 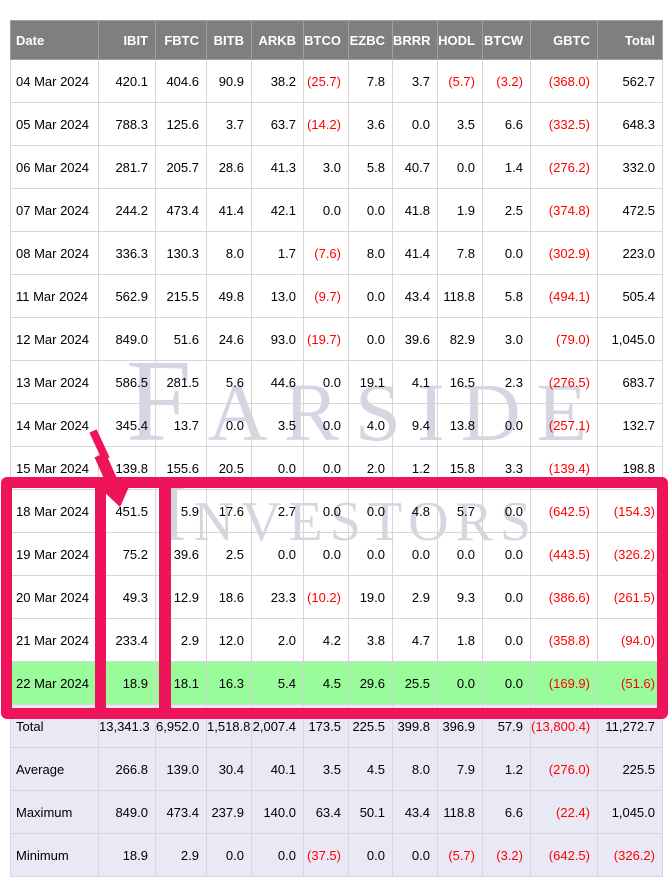 What do you see at coordinates (564, 210) in the screenshot?
I see `value-cell: (374.8)` at bounding box center [564, 210].